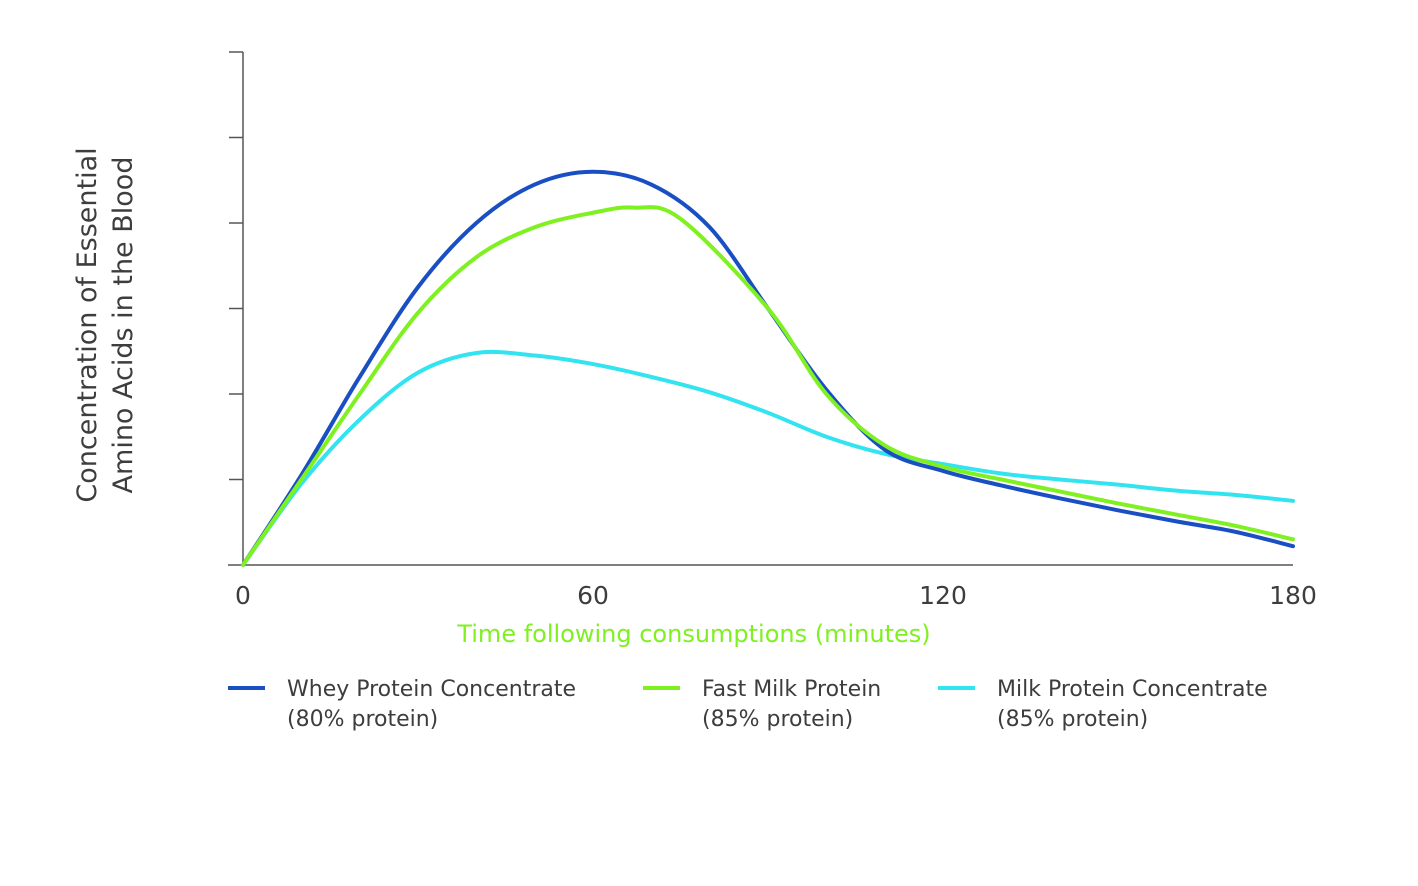 The height and width of the screenshot is (886, 1418). What do you see at coordinates (1293, 595) in the screenshot?
I see `x-tick-label-180: 180` at bounding box center [1293, 595].